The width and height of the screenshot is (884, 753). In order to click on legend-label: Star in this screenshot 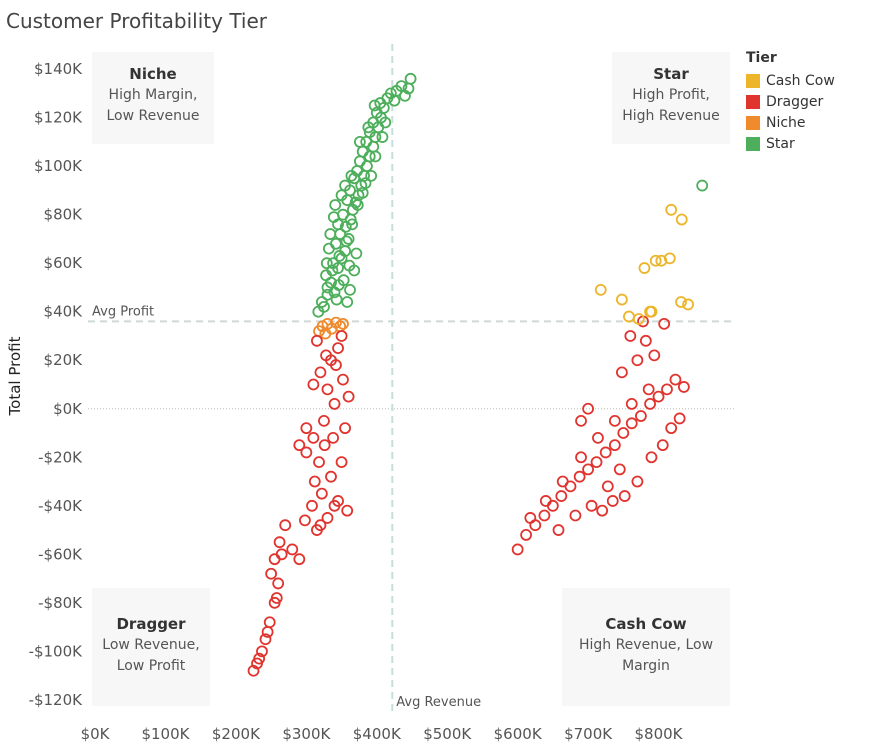, I will do `click(780, 143)`.